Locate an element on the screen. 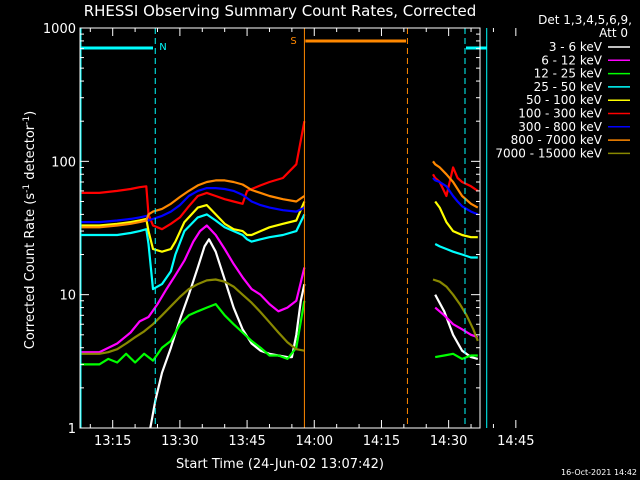  legend-header-2: Att 0 is located at coordinates (613, 33).